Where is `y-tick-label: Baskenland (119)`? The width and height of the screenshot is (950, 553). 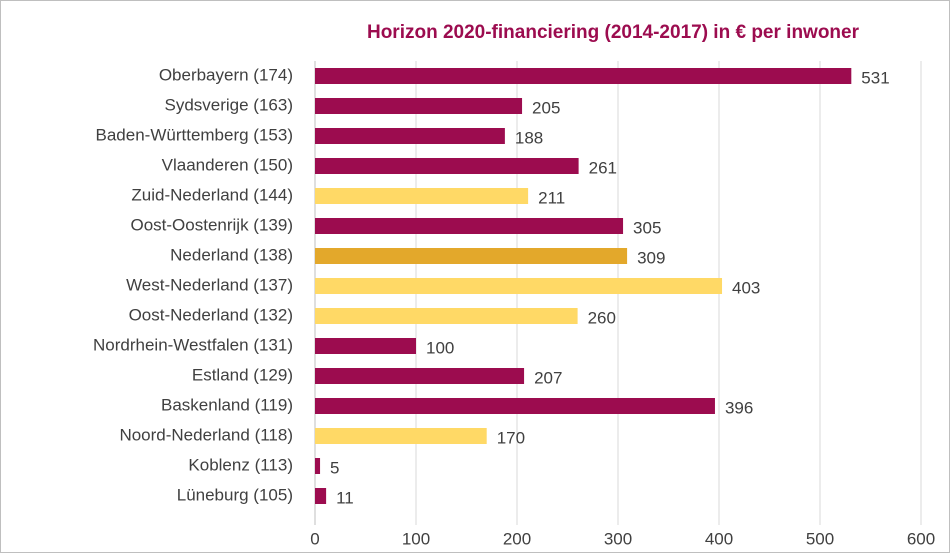
y-tick-label: Baskenland (119) is located at coordinates (227, 404).